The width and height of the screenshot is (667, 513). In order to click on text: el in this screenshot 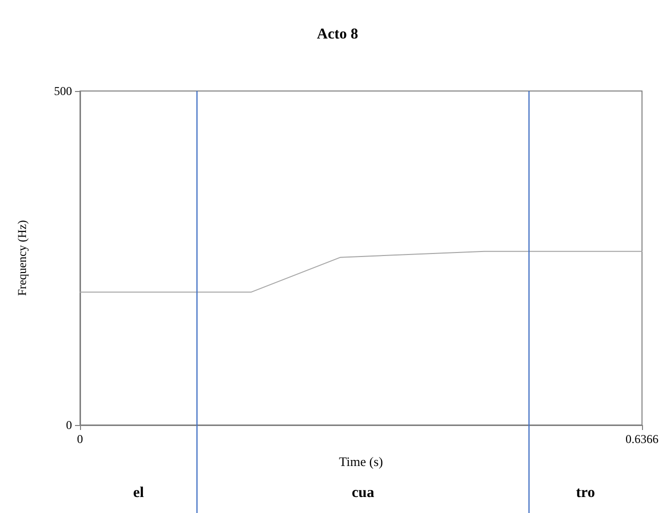, I will do `click(138, 493)`.